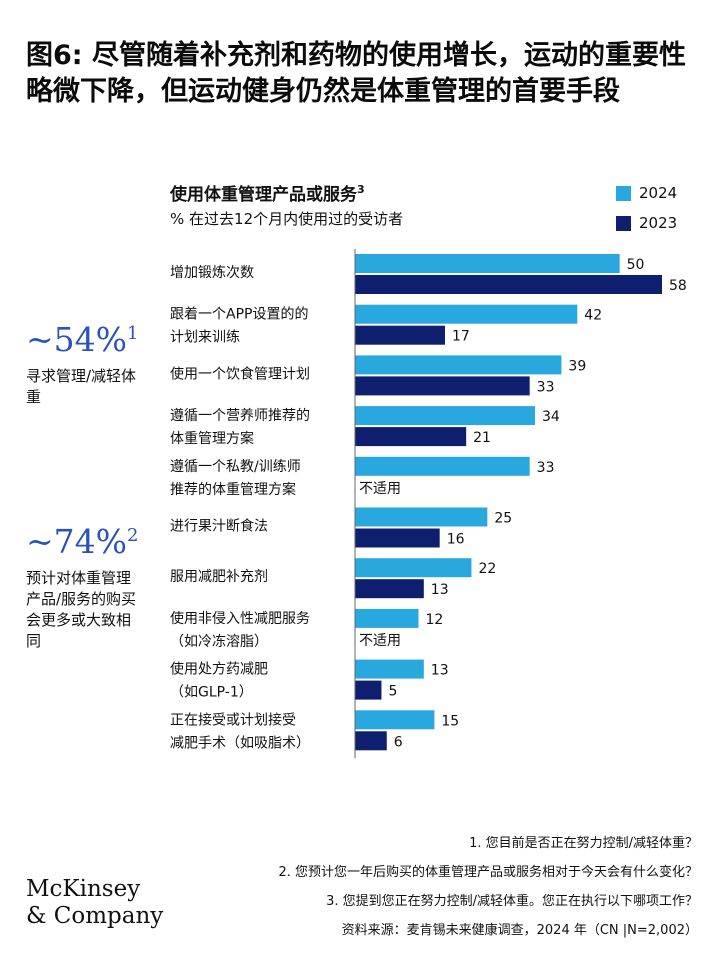  I want to click on legend-item-2024: 2024, so click(646, 193).